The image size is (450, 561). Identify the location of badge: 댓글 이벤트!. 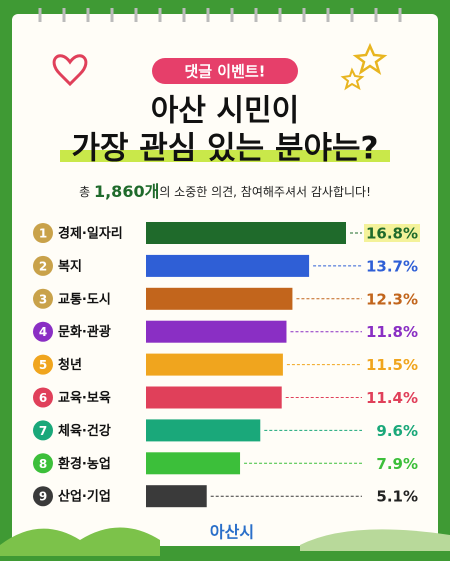
(224, 72).